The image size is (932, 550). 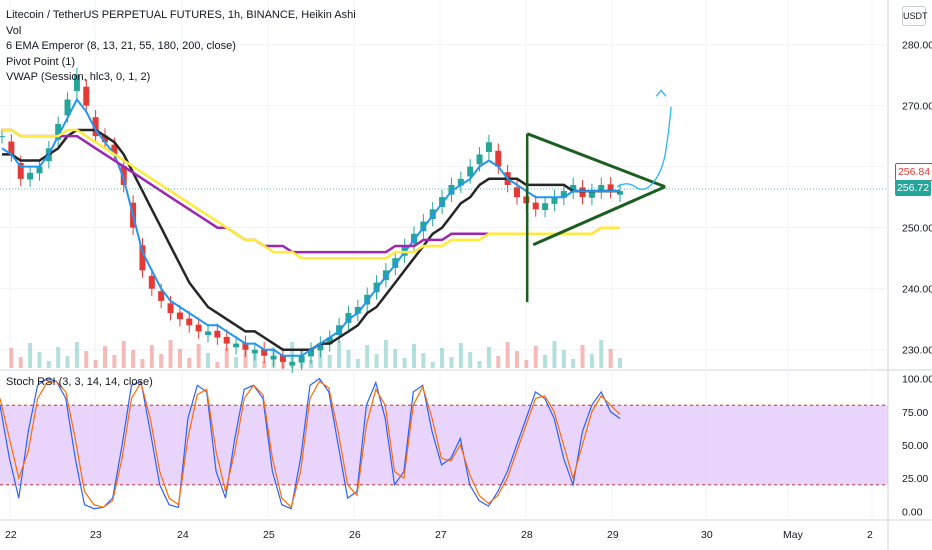 I want to click on date-tick-label: 30, so click(x=707, y=535).